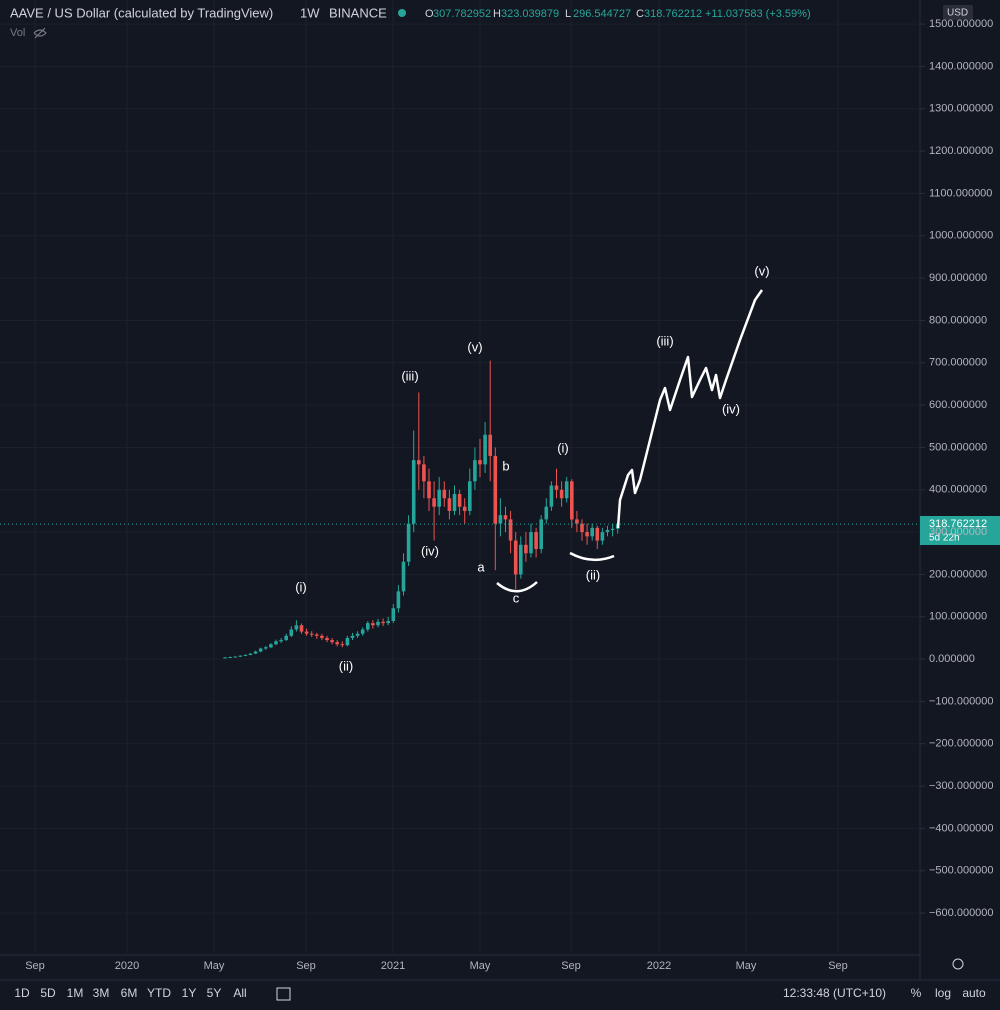 This screenshot has height=1010, width=1000. What do you see at coordinates (358, 12) in the screenshot?
I see `exchange: BINANCE` at bounding box center [358, 12].